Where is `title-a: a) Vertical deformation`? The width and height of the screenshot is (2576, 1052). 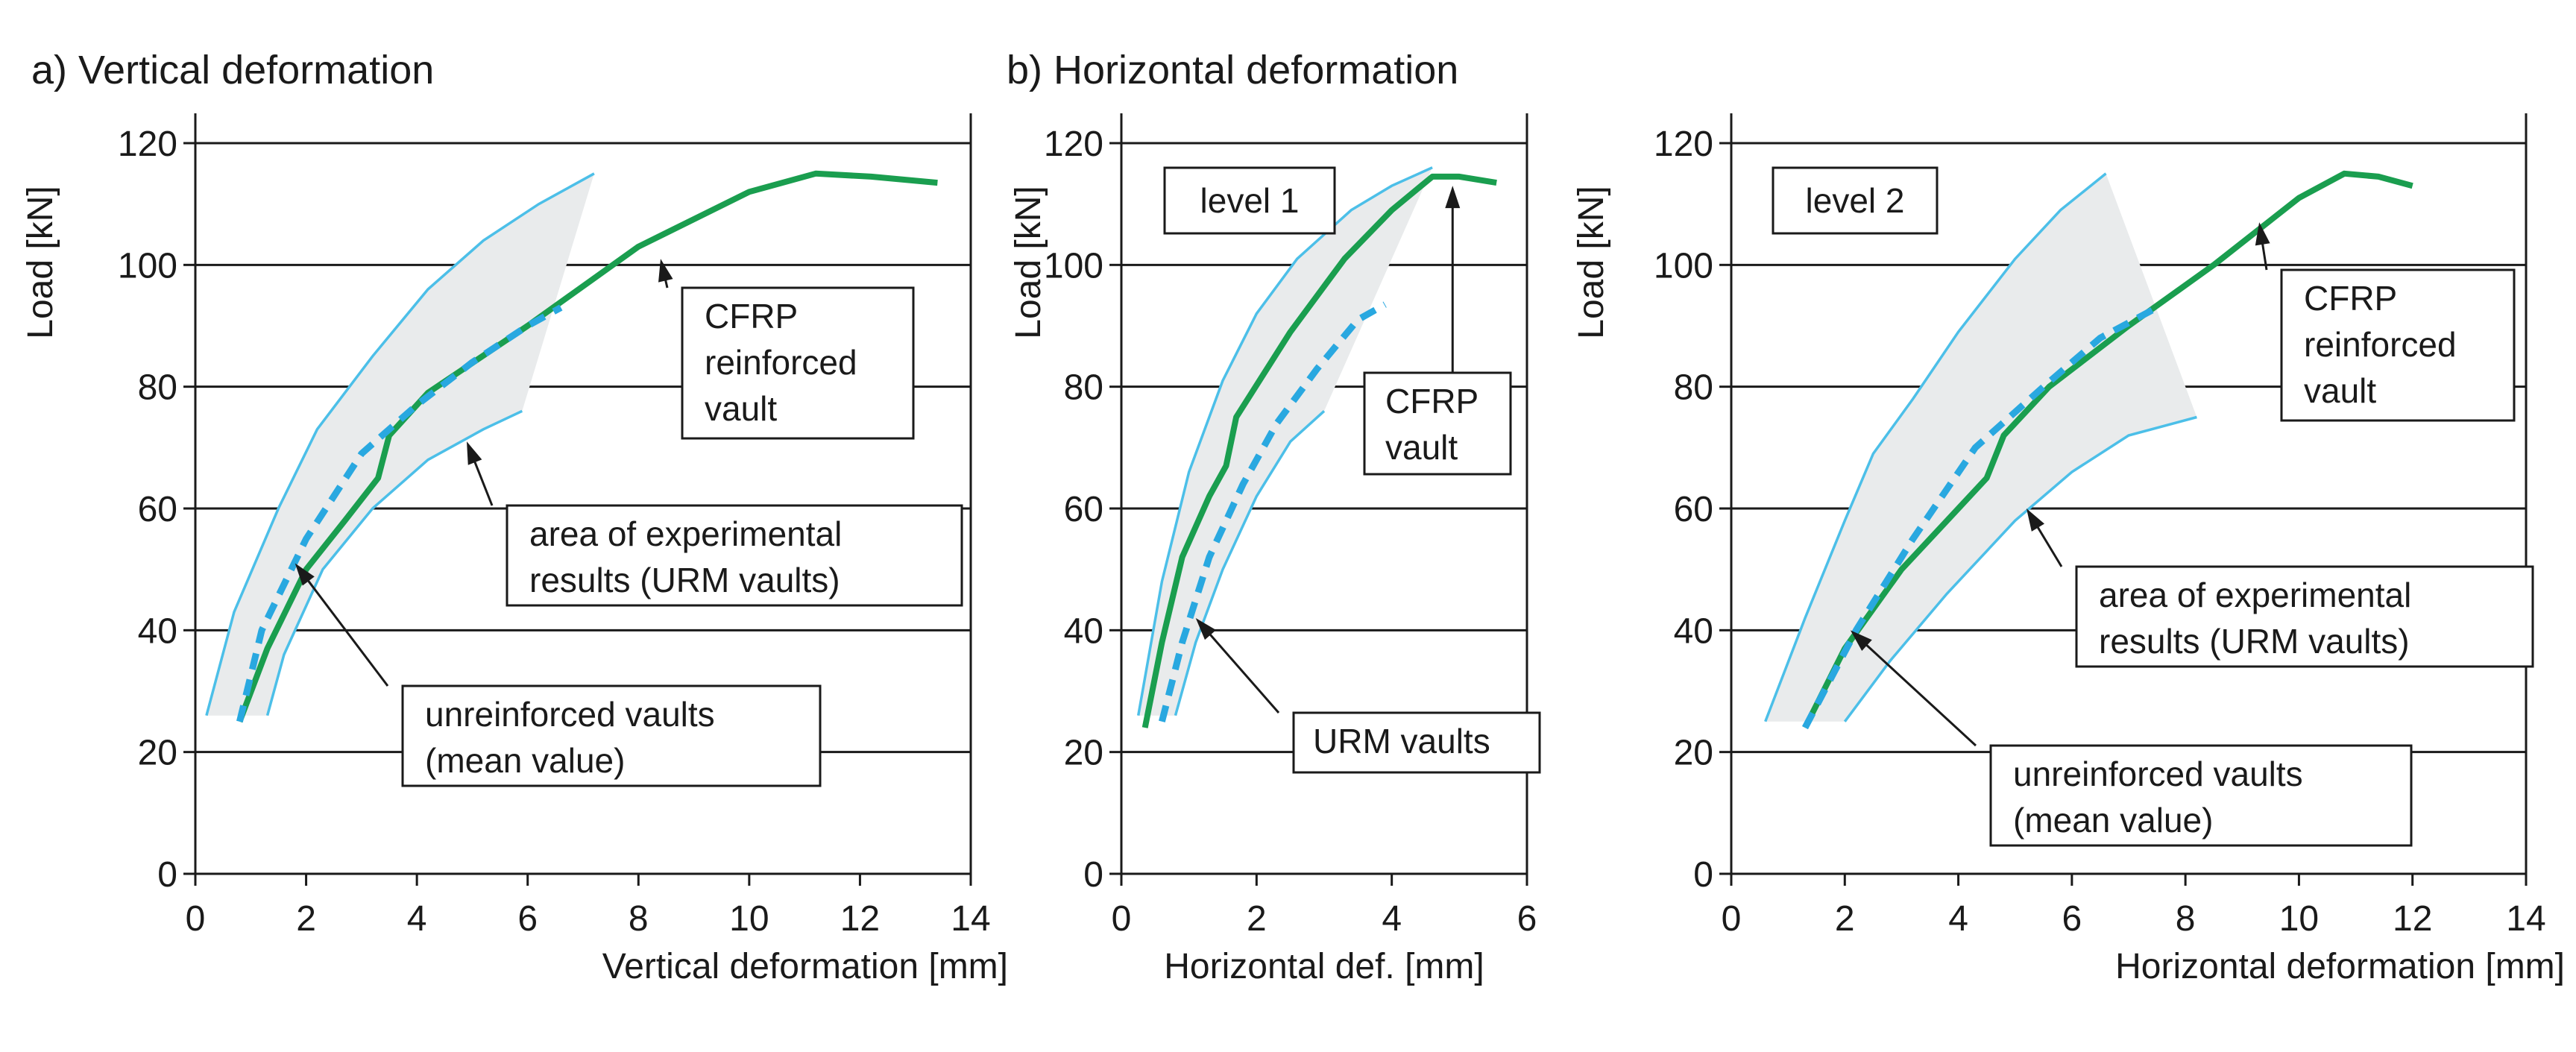
title-a: a) Vertical deformation is located at coordinates (232, 70).